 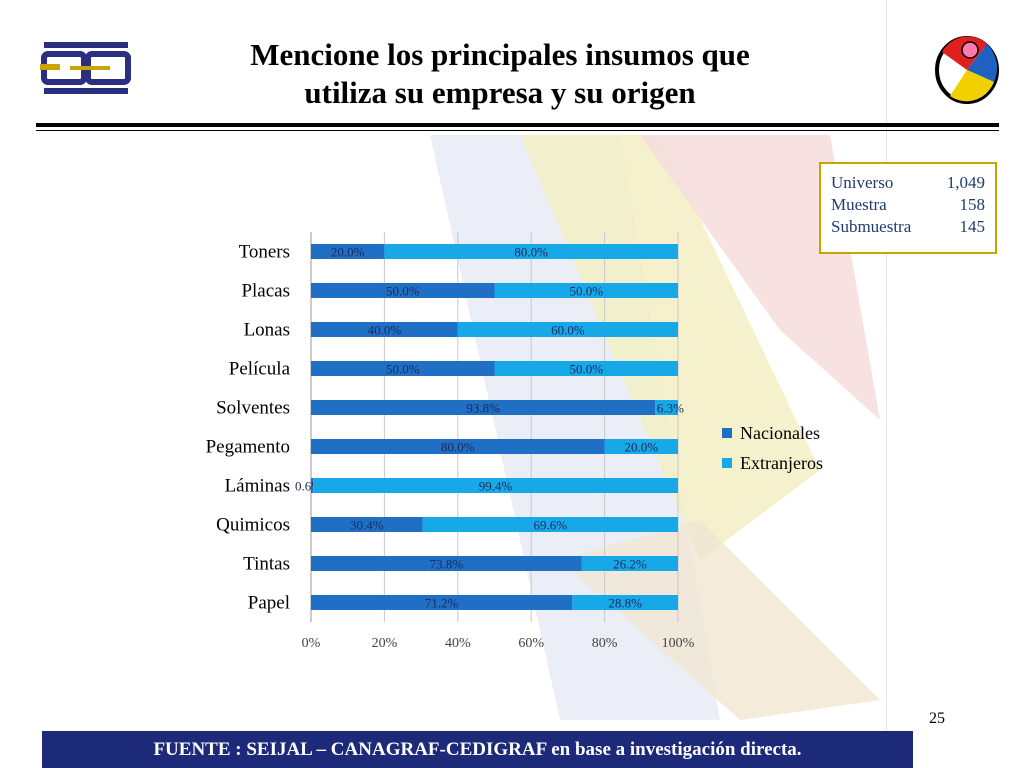 I want to click on info-row-universo: Universo 1,049, so click(x=913, y=183).